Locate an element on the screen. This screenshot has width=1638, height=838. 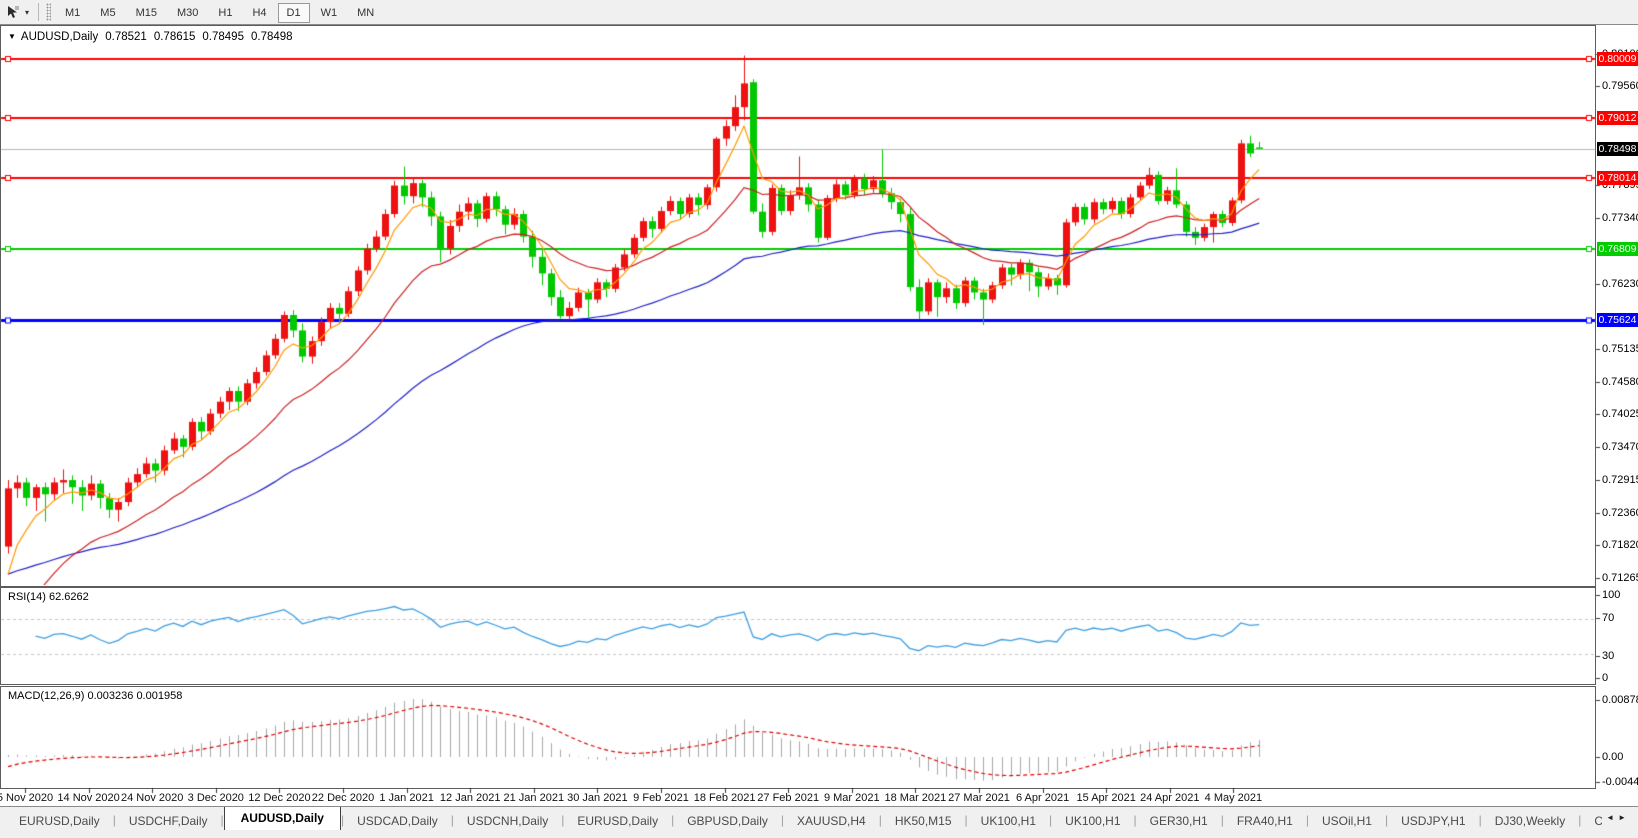
date-tick-label: 12 Dec 2020 is located at coordinates (279, 798).